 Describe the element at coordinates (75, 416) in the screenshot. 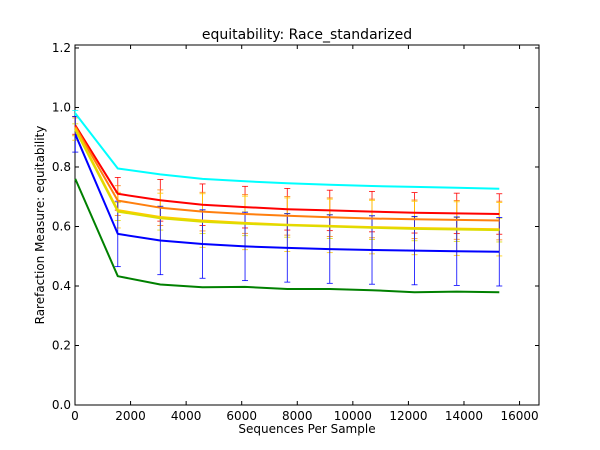

I see `x-tick-label: 0` at that location.